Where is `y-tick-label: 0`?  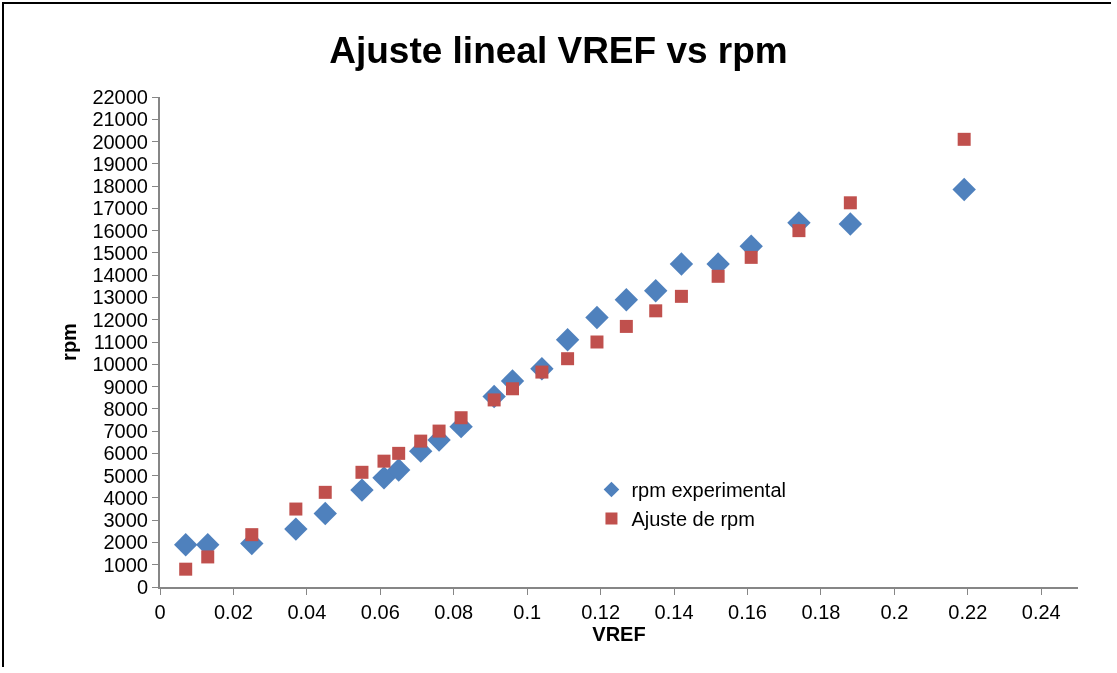
y-tick-label: 0 is located at coordinates (142, 587).